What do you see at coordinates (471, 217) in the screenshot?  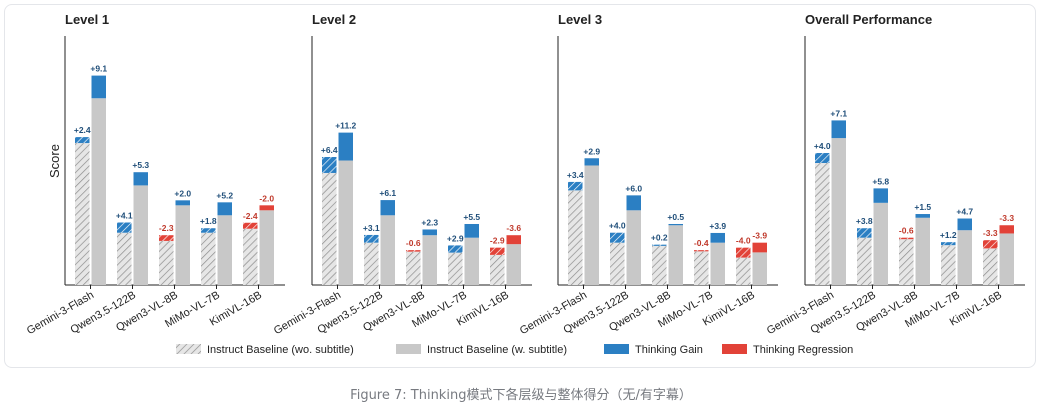 I see `delta-label: +5.5` at bounding box center [471, 217].